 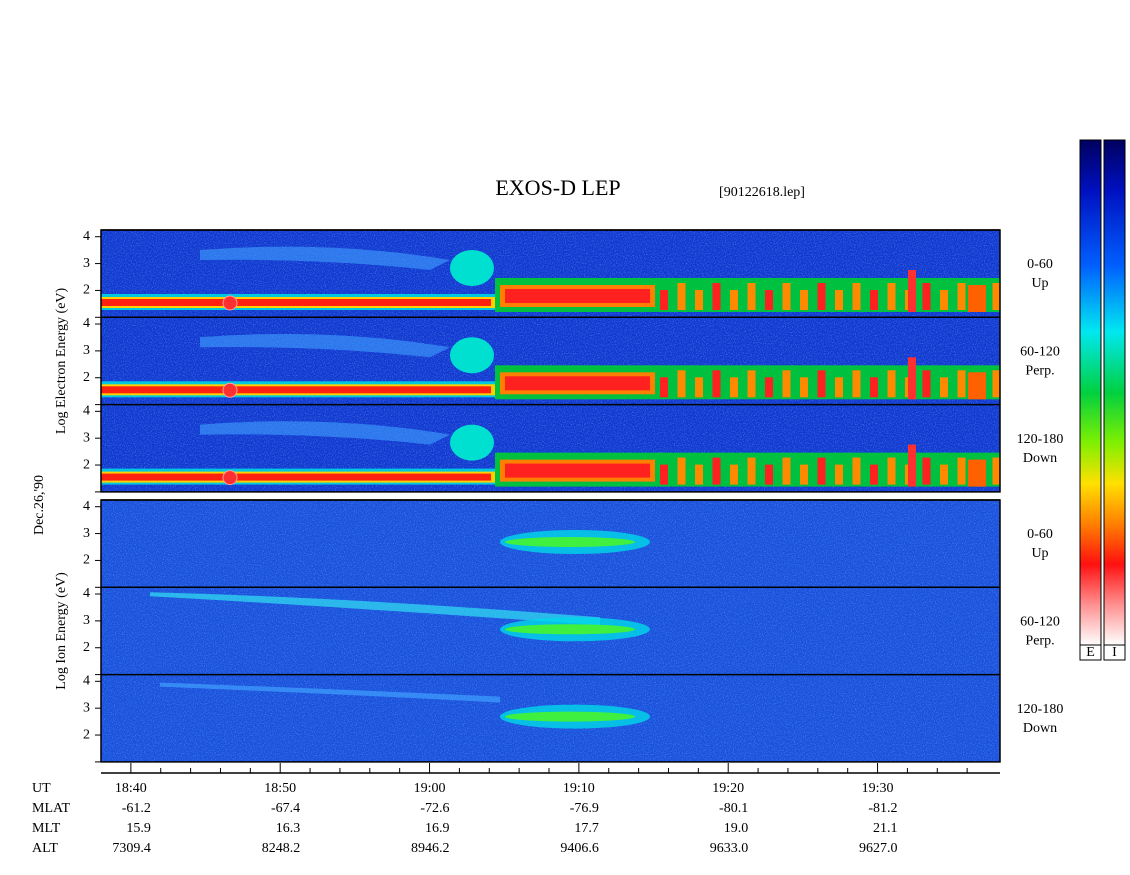 What do you see at coordinates (281, 848) in the screenshot?
I see `ephemeris-value: 8248.2` at bounding box center [281, 848].